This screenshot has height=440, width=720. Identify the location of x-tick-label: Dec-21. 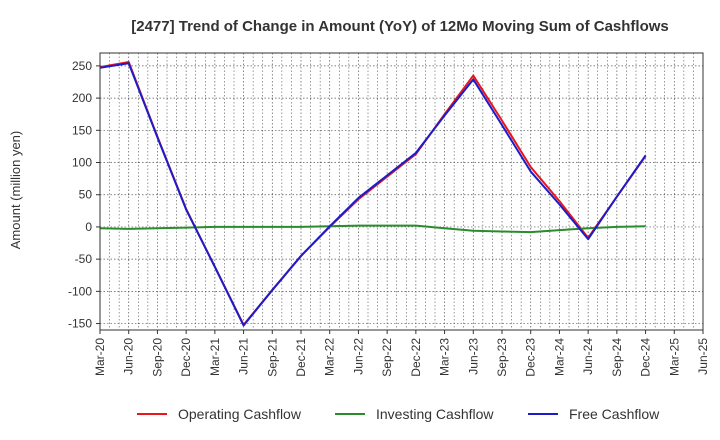
(301, 357).